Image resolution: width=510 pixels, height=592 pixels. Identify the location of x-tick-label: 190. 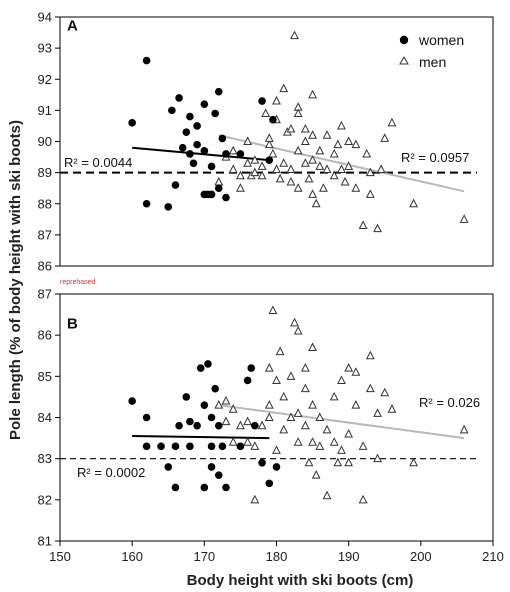
(349, 556).